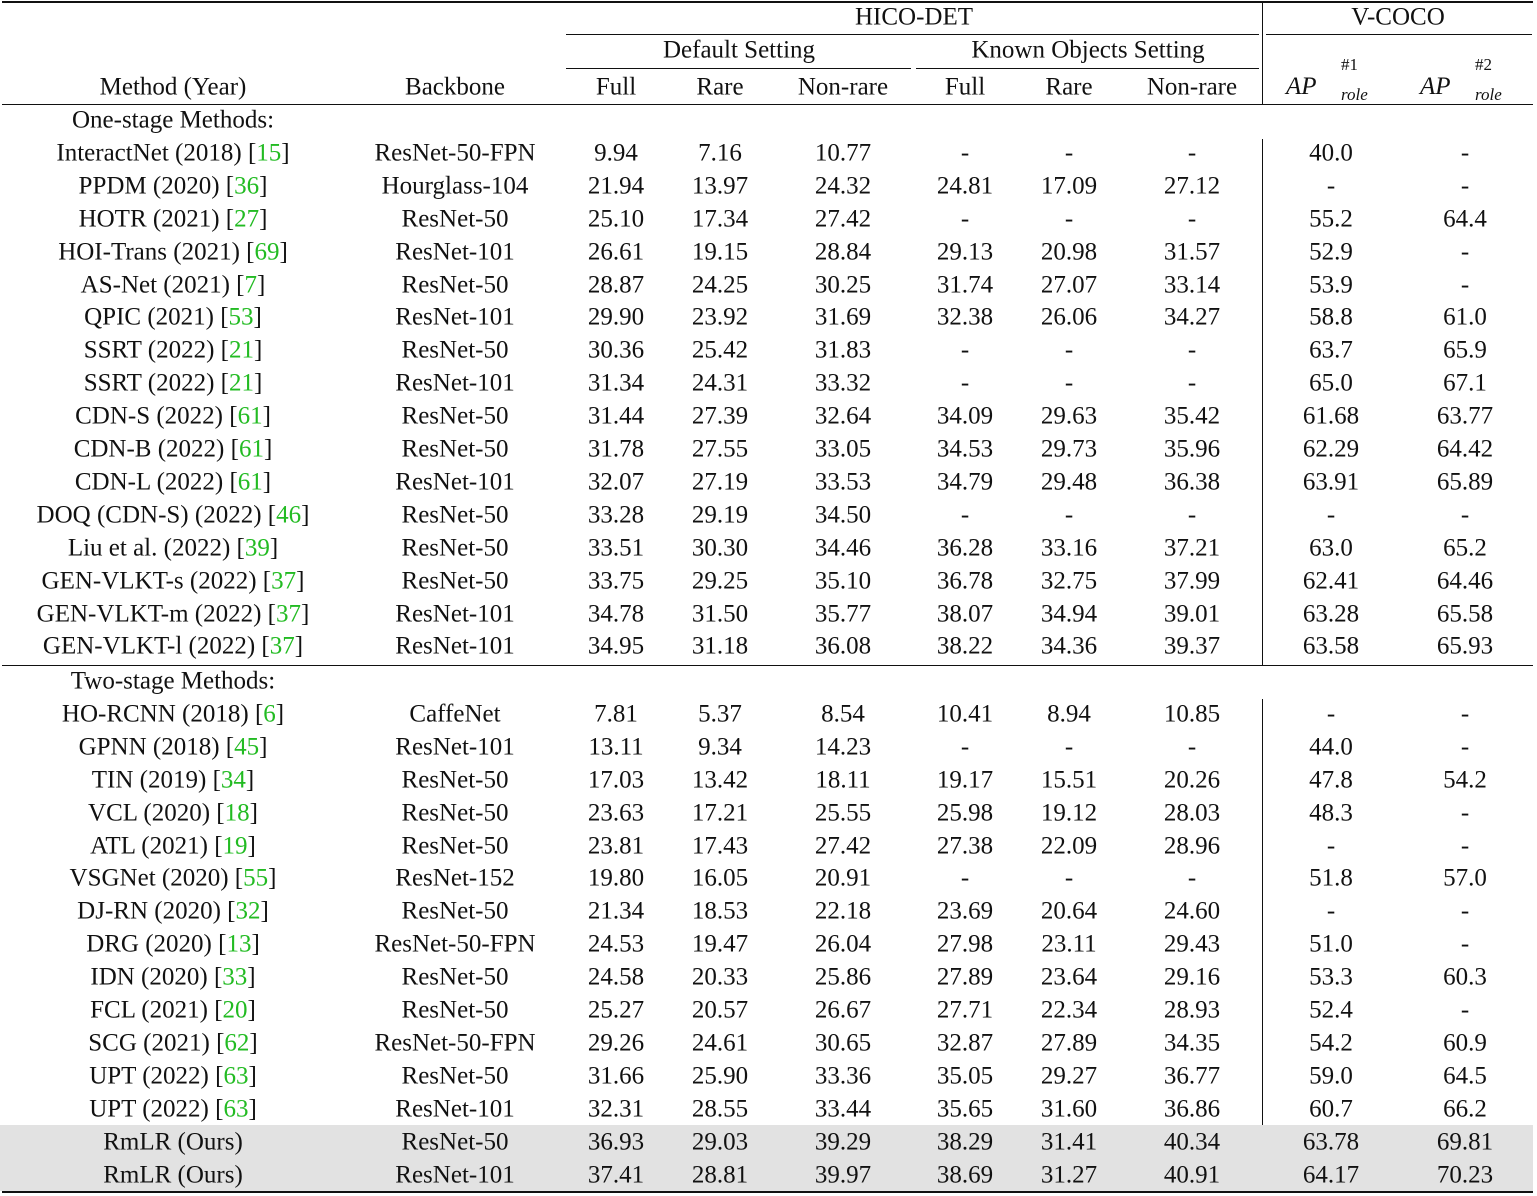 The image size is (1537, 1196). What do you see at coordinates (720, 284) in the screenshot?
I see `value-cell: 24.25` at bounding box center [720, 284].